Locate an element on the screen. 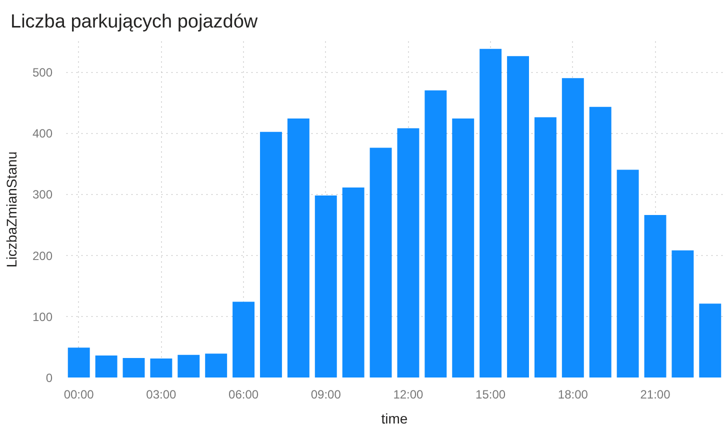  y-tick-label: 500 is located at coordinates (42, 73).